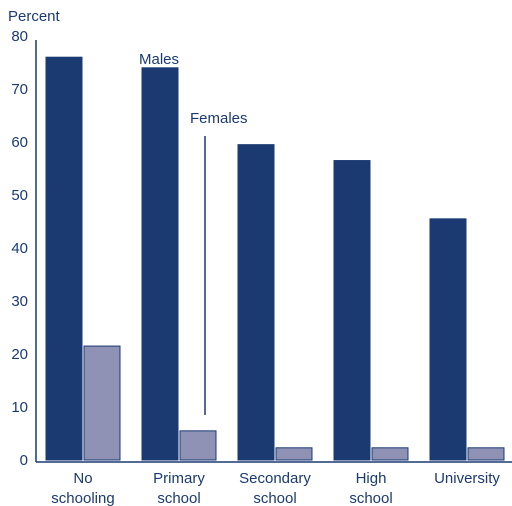 This screenshot has width=512, height=506. What do you see at coordinates (34, 16) in the screenshot?
I see `y-axis-label: Percent` at bounding box center [34, 16].